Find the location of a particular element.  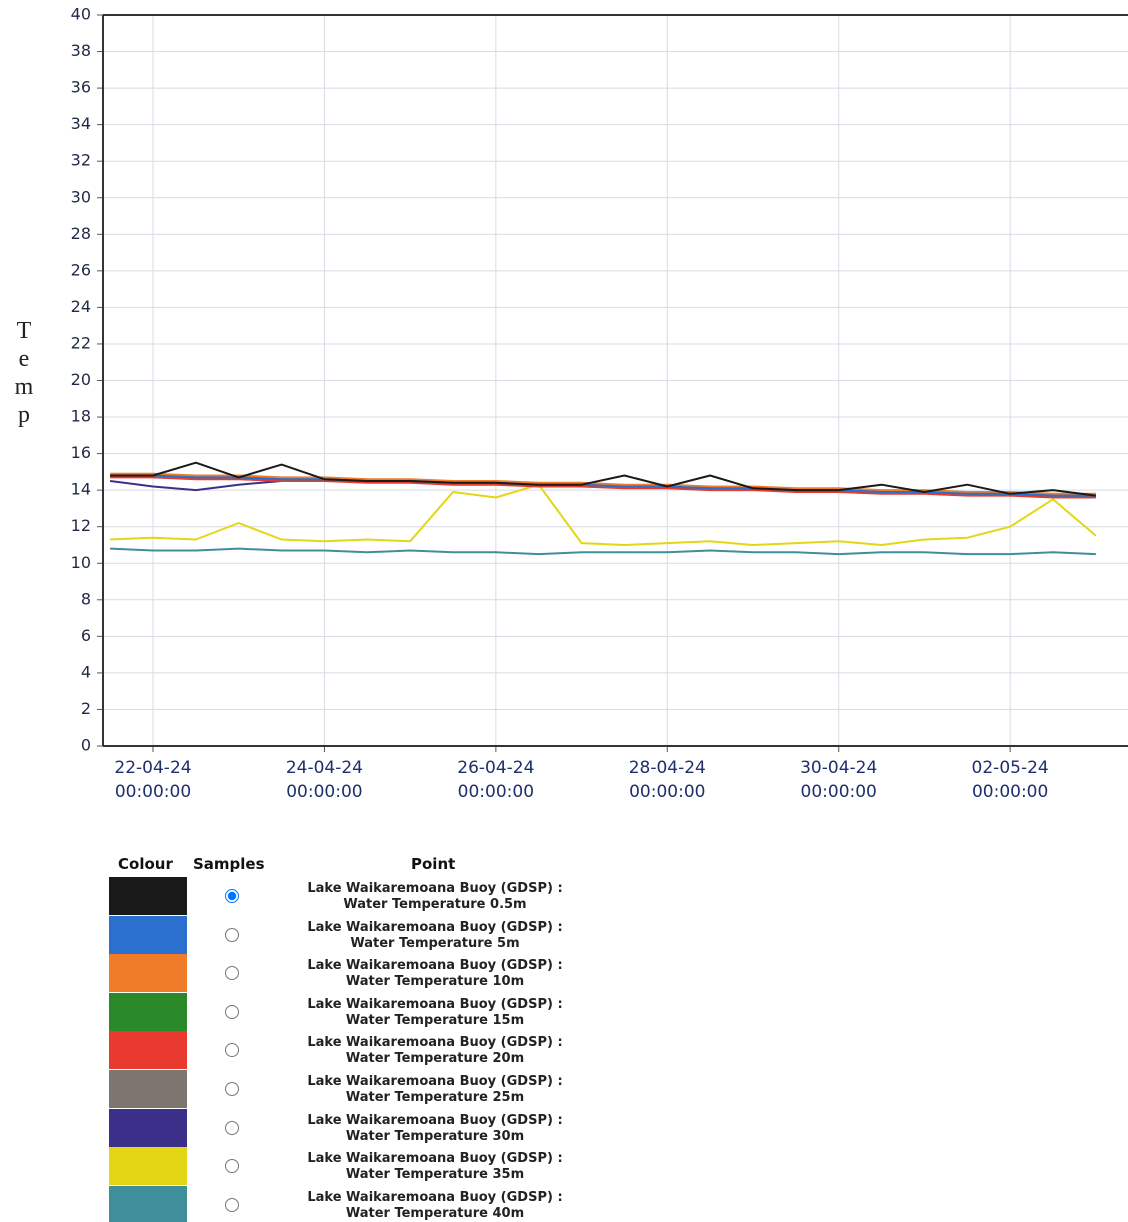

plot-lines is located at coordinates (603, 508).